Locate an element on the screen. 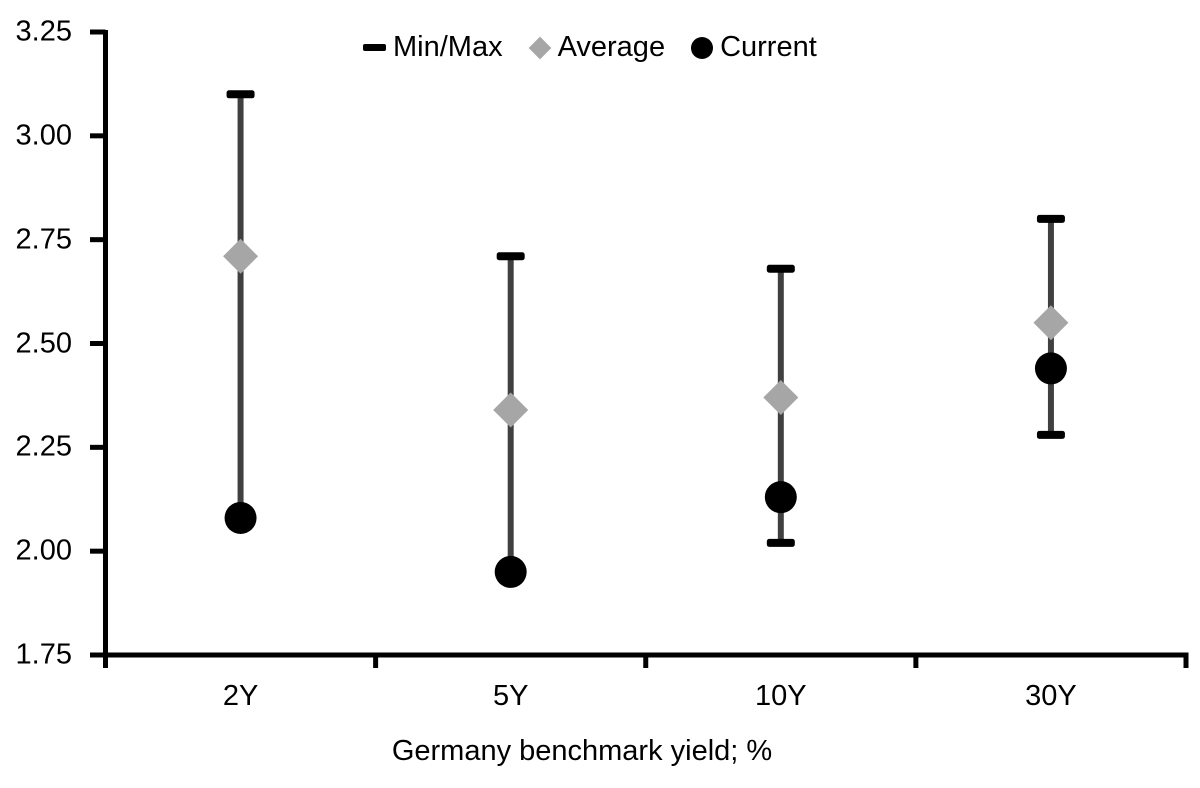 The image size is (1200, 788). average-marker-30y is located at coordinates (1051, 323).